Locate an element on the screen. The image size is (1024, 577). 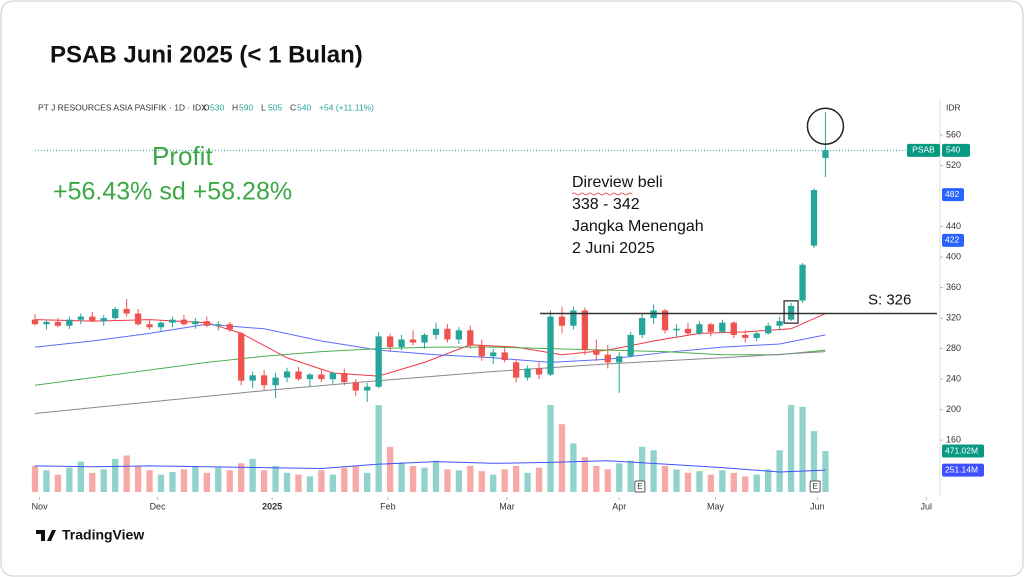
highlight-circle is located at coordinates (825, 126).